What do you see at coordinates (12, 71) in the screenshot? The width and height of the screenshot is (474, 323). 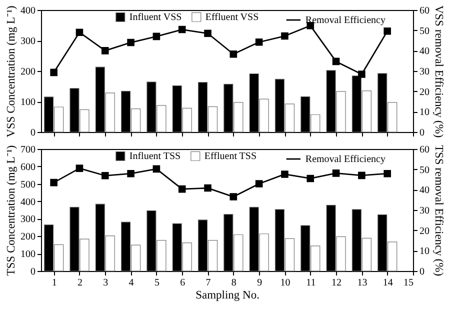 I see `y-axis-title: VSS Concentration (mg L⁻¹)` at bounding box center [12, 71].